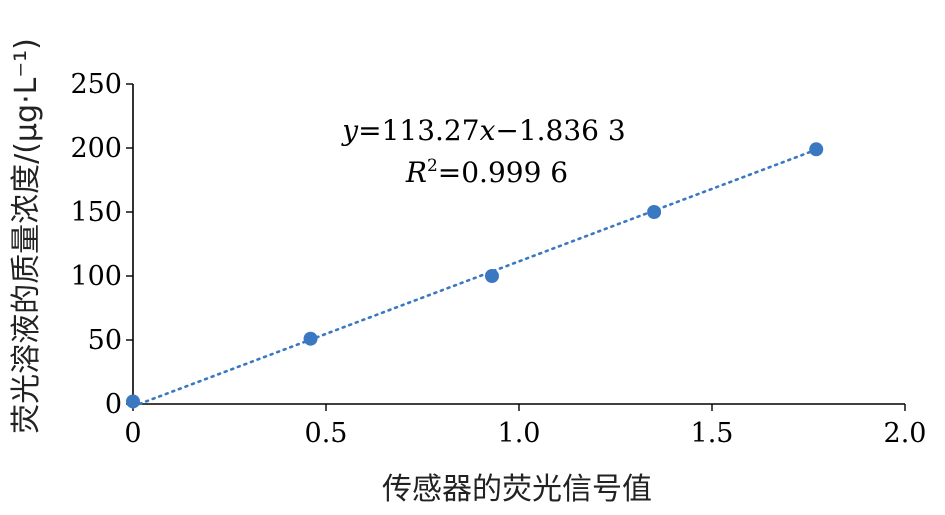  I want to click on eq-part1: =113.27, so click(418, 130).